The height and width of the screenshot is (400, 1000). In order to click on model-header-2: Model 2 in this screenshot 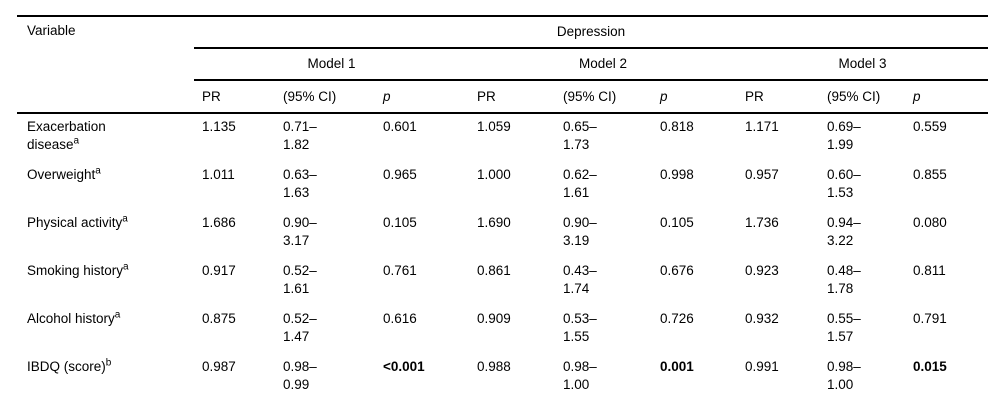, I will do `click(603, 64)`.